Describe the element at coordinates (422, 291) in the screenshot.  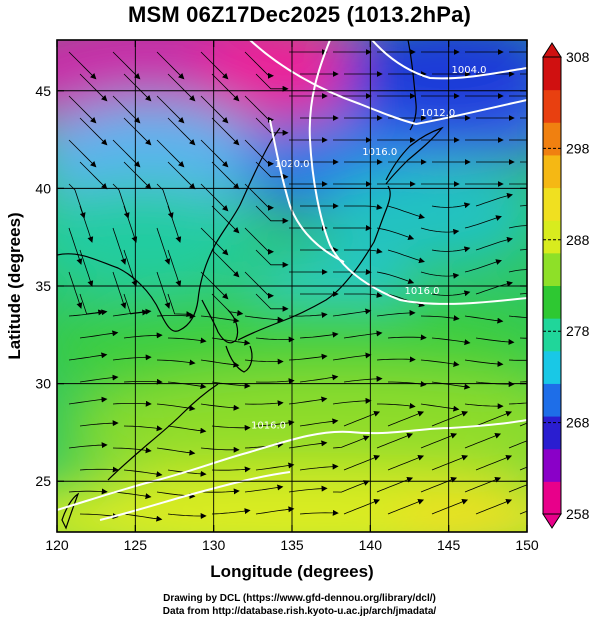
I see `isobar-label-4: 1016.0` at that location.